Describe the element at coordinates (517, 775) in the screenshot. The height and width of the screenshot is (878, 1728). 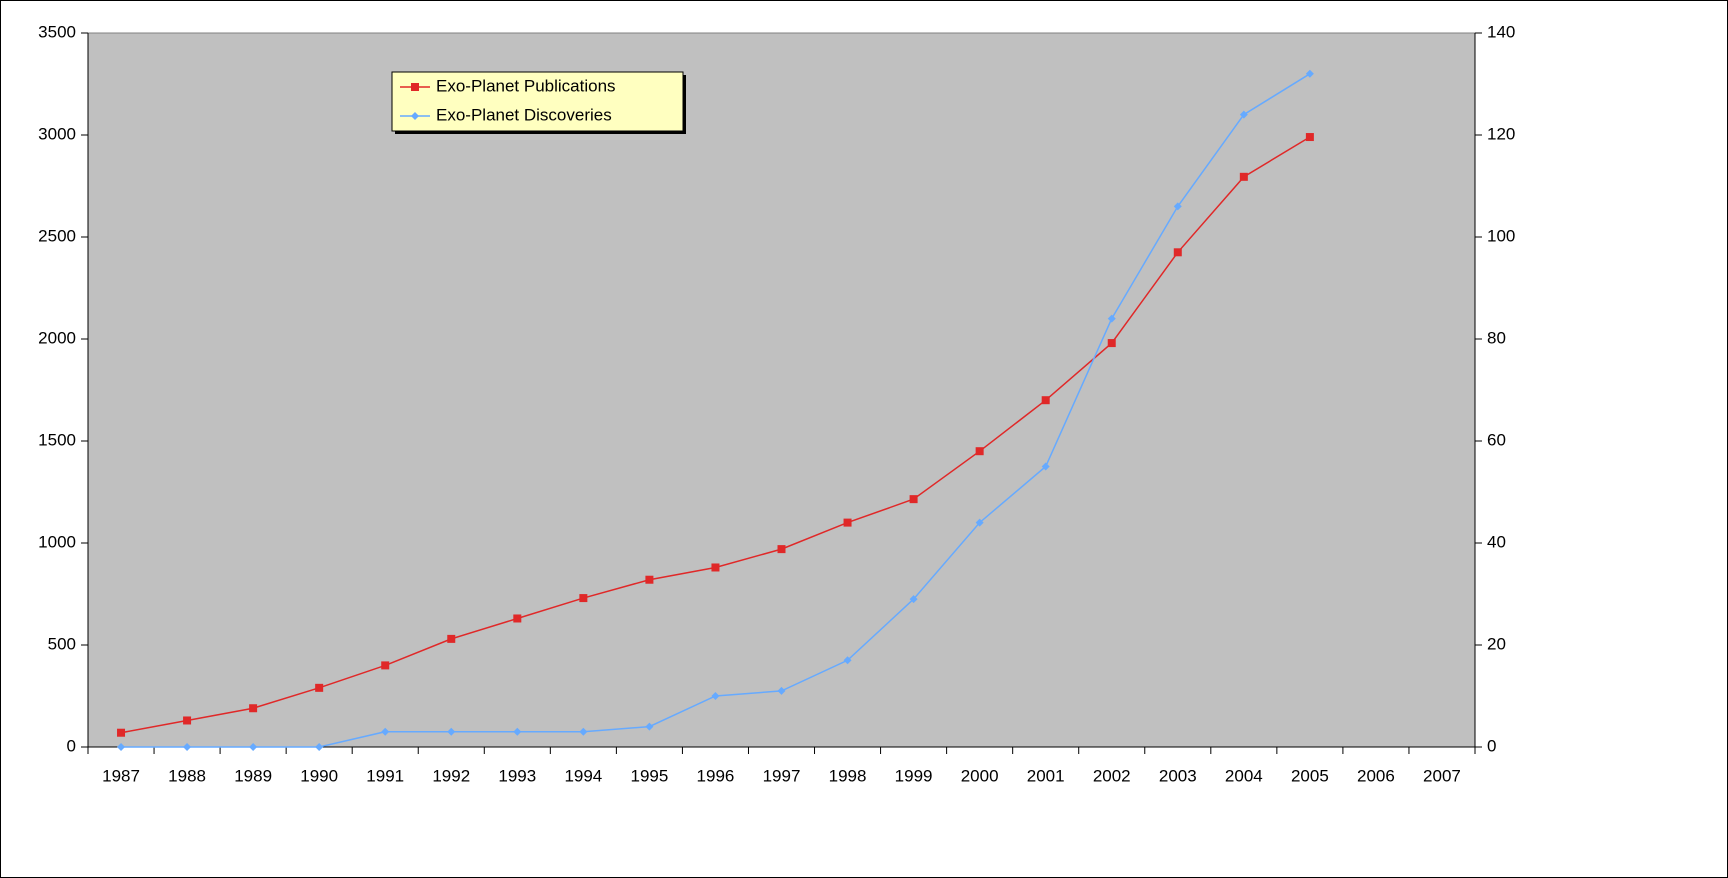
I see `x-tick-label: 1993` at that location.